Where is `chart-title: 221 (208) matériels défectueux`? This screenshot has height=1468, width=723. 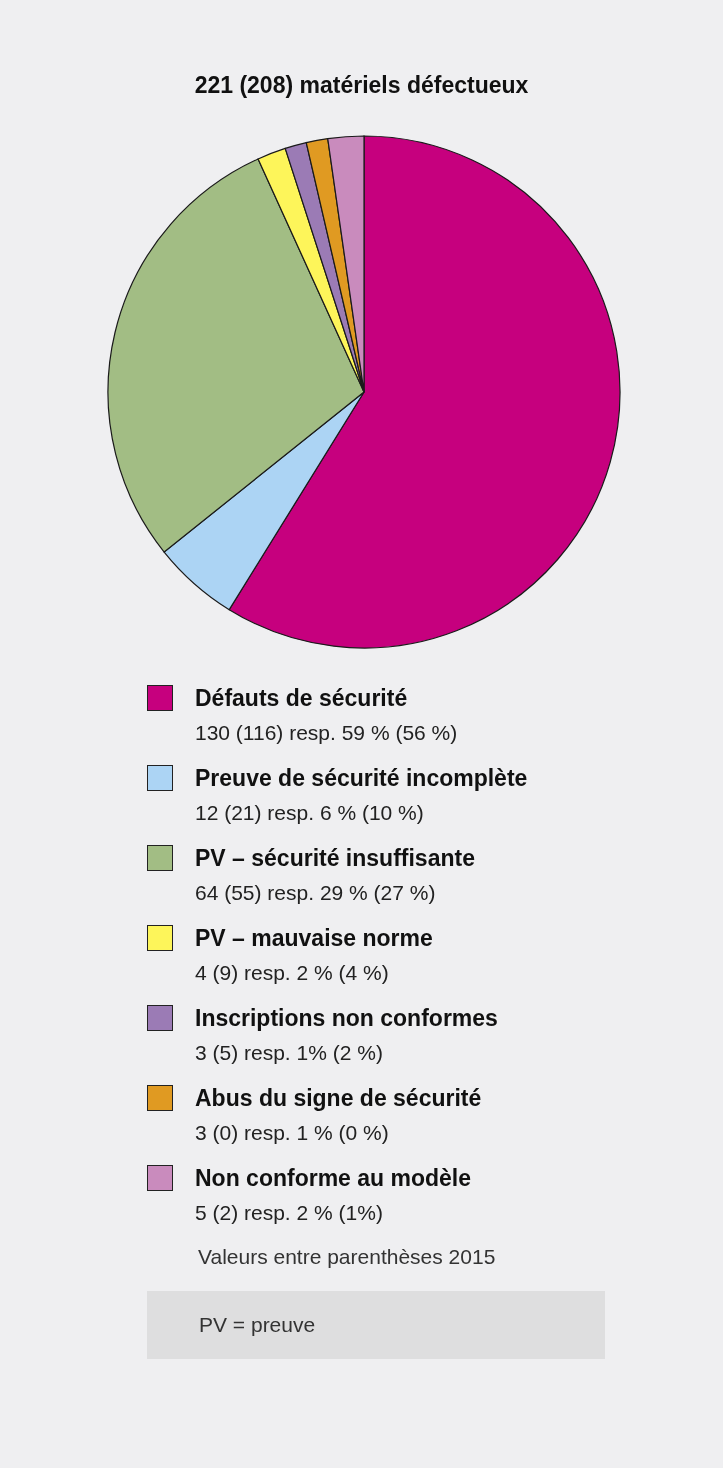
chart-title: 221 (208) matériels défectueux is located at coordinates (361, 85).